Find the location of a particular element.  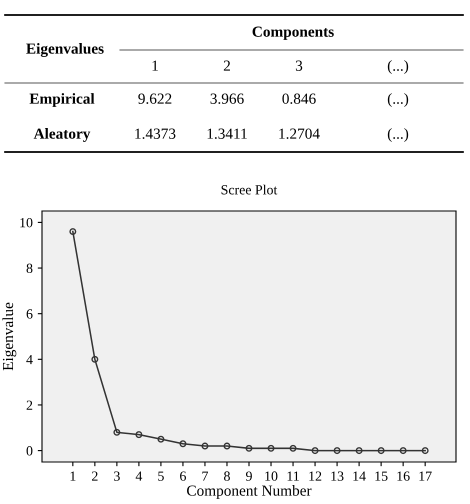

category-label: Empirical is located at coordinates (62, 100).